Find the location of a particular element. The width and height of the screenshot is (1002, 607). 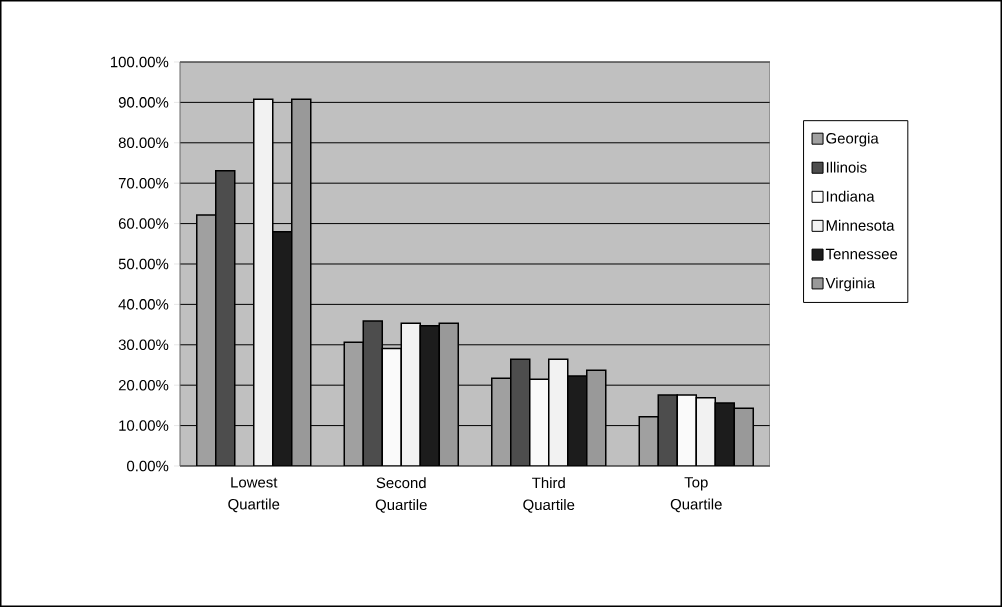

x-tick-label: Top Quartile is located at coordinates (696, 495).